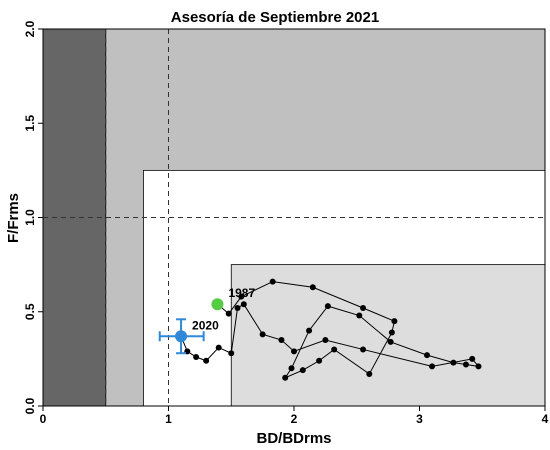 This screenshot has width=550, height=450. I want to click on highlight-label-2020: 2020, so click(205, 325).